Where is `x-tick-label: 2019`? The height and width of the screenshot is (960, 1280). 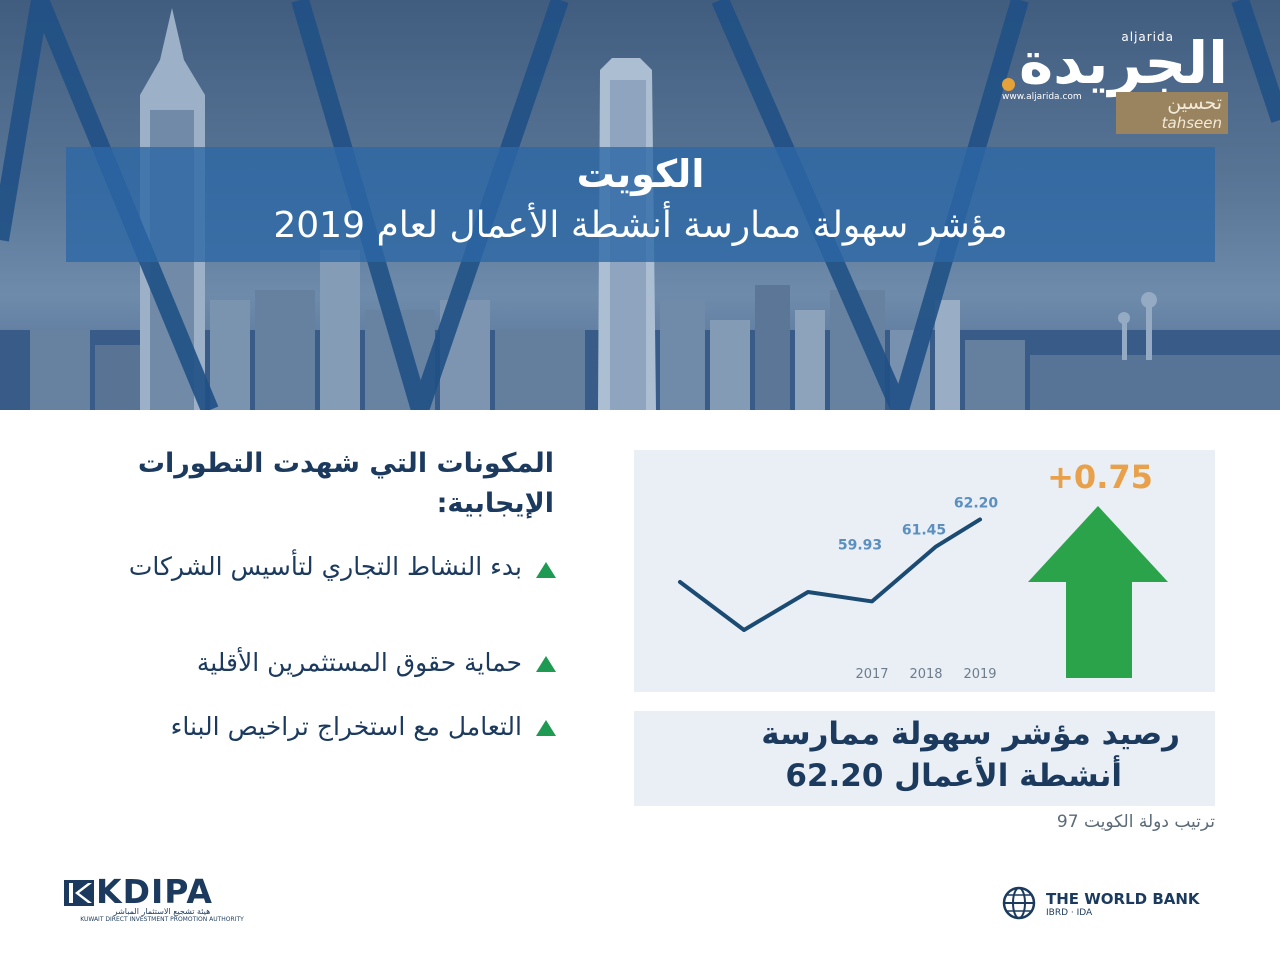
x-tick-label: 2019 is located at coordinates (979, 674).